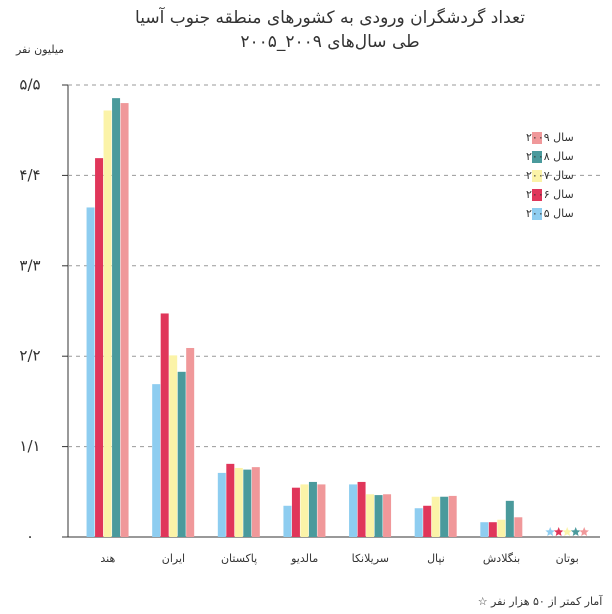 This screenshot has width=612, height=614. Describe the element at coordinates (29, 265) in the screenshot. I see `y-tick-label: ۳/۳` at that location.